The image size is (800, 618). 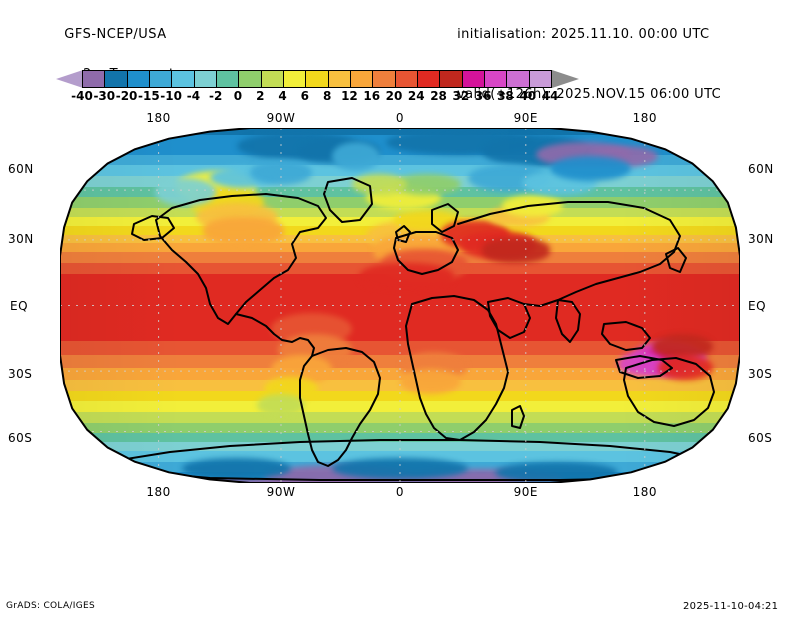 I want to click on latitude-label-right: EQ, so click(x=757, y=306).